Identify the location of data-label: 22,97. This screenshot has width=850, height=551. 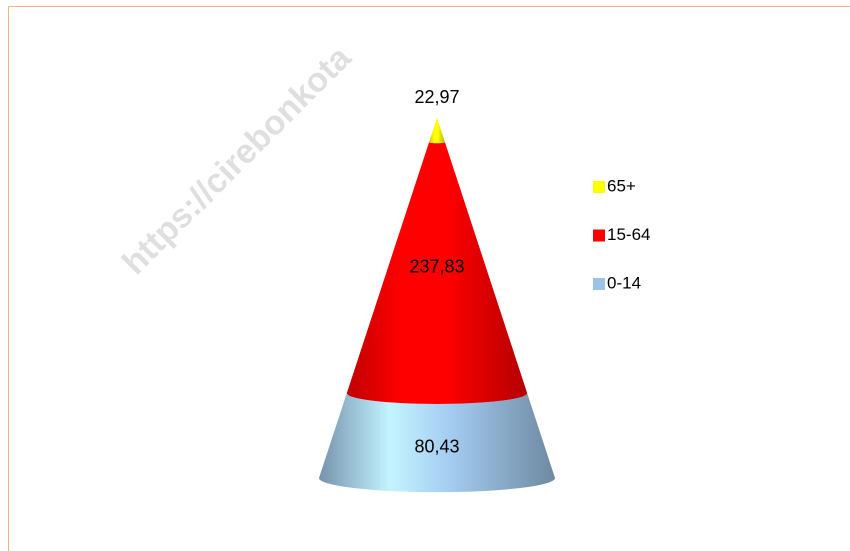
(436, 97).